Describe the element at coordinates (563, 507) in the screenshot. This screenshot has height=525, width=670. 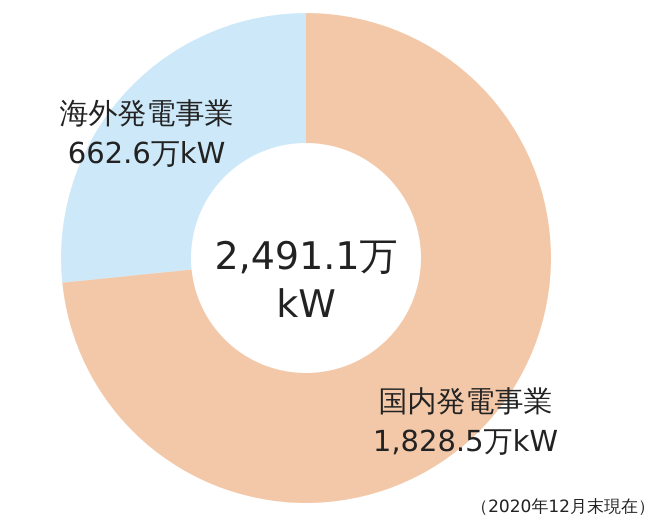
I see `text: （2020年12月末現在）` at that location.